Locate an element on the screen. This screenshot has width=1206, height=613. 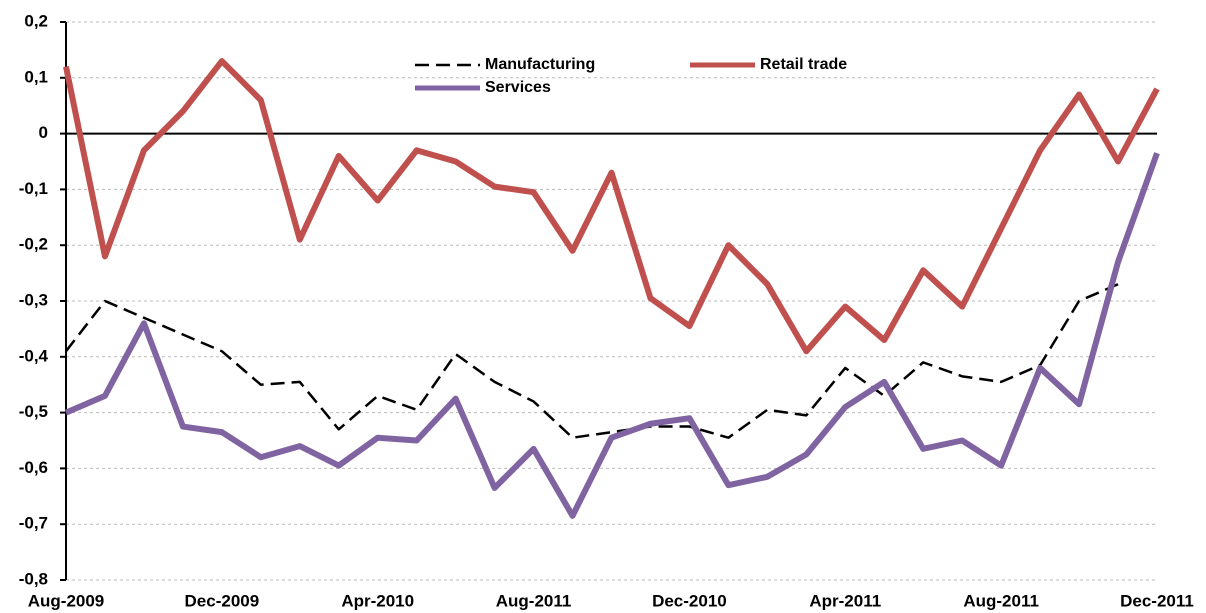
y-tick-label: -0,5 is located at coordinates (33, 411).